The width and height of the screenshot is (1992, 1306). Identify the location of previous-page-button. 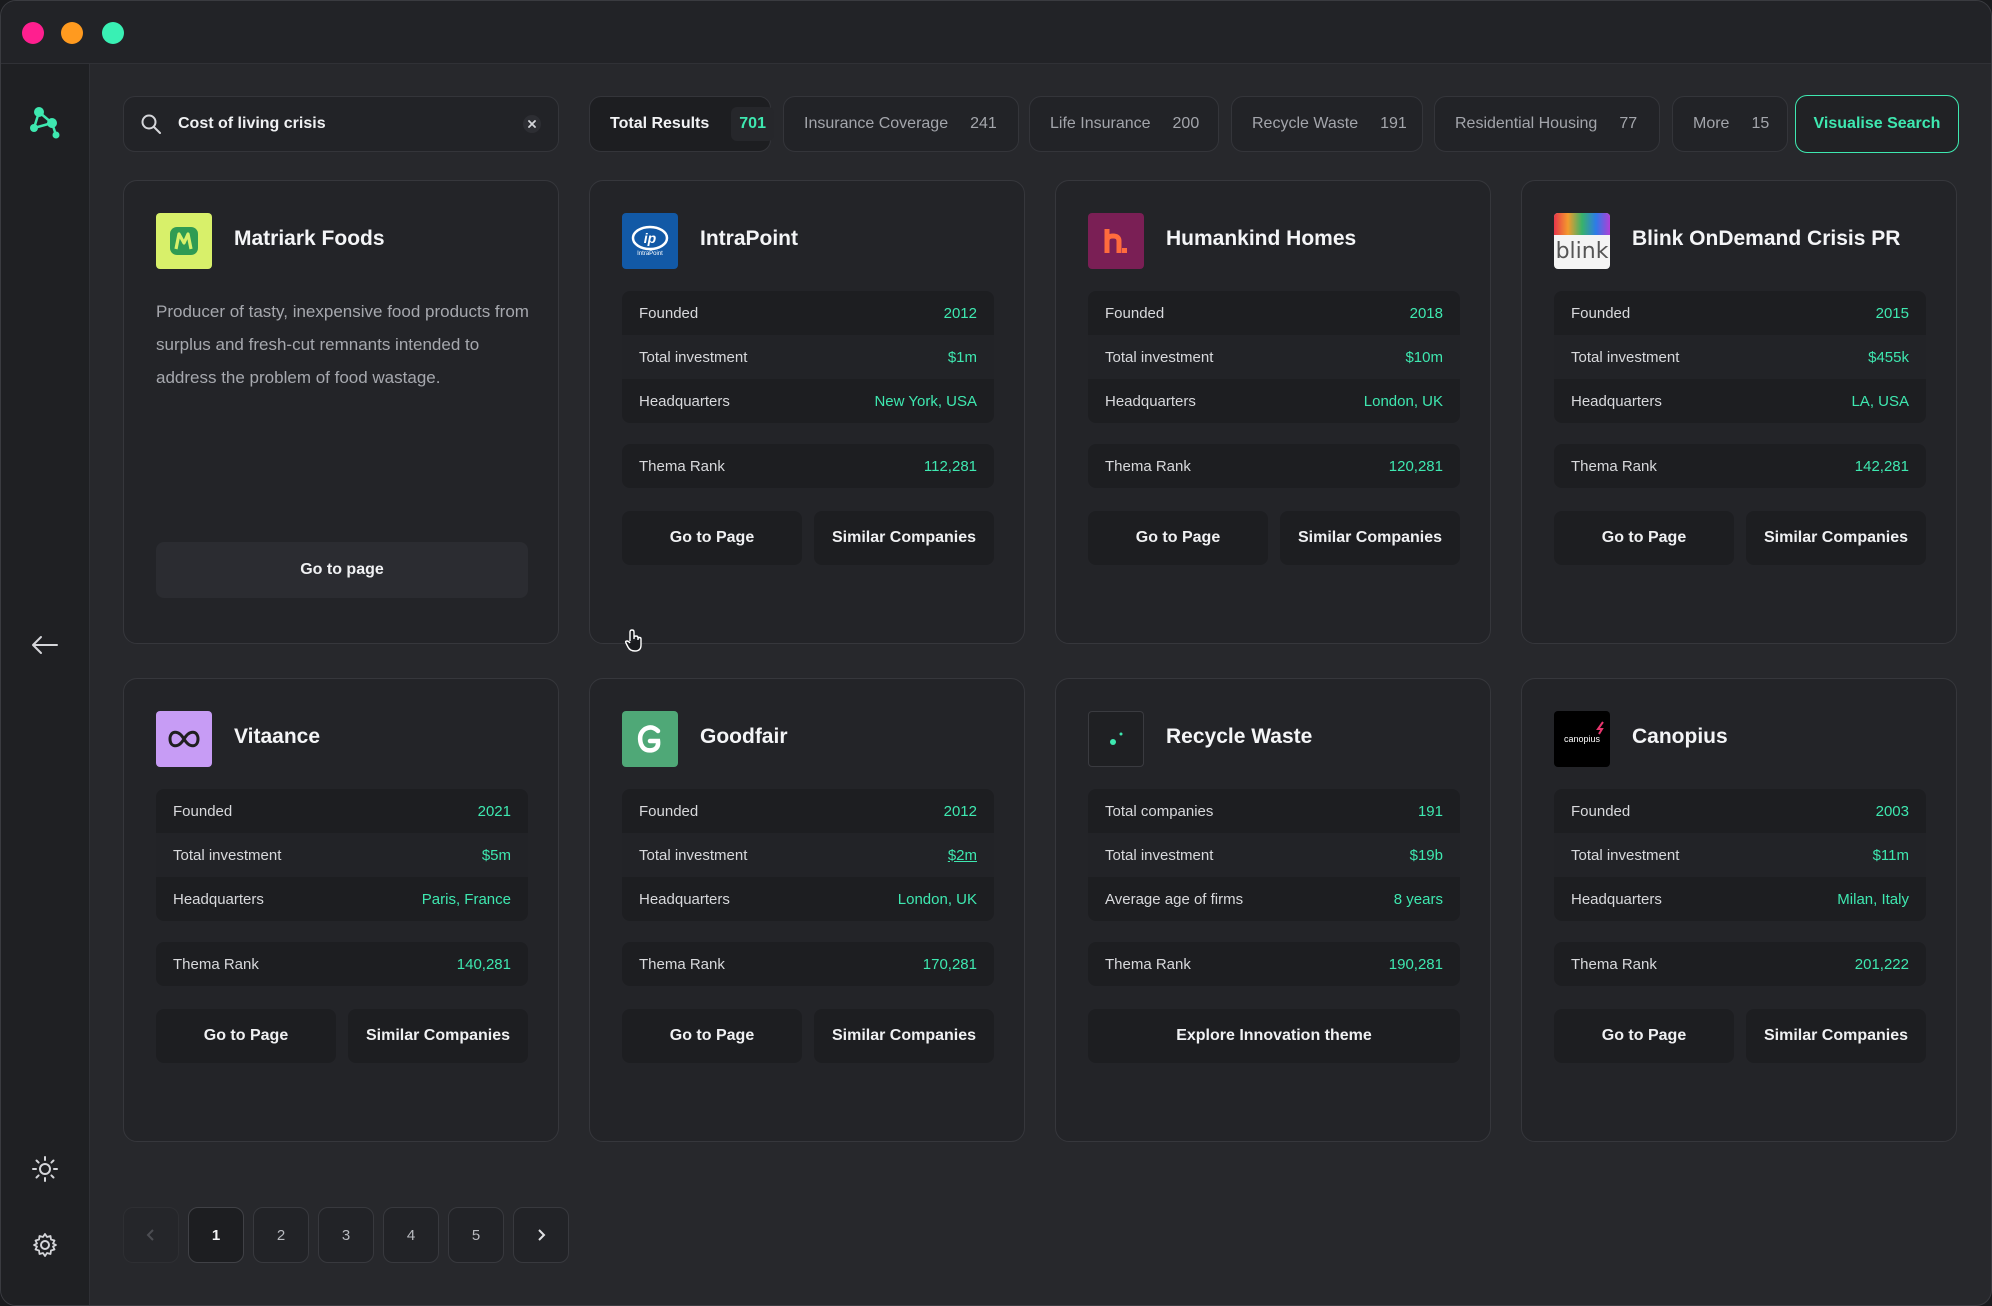
(151, 1235).